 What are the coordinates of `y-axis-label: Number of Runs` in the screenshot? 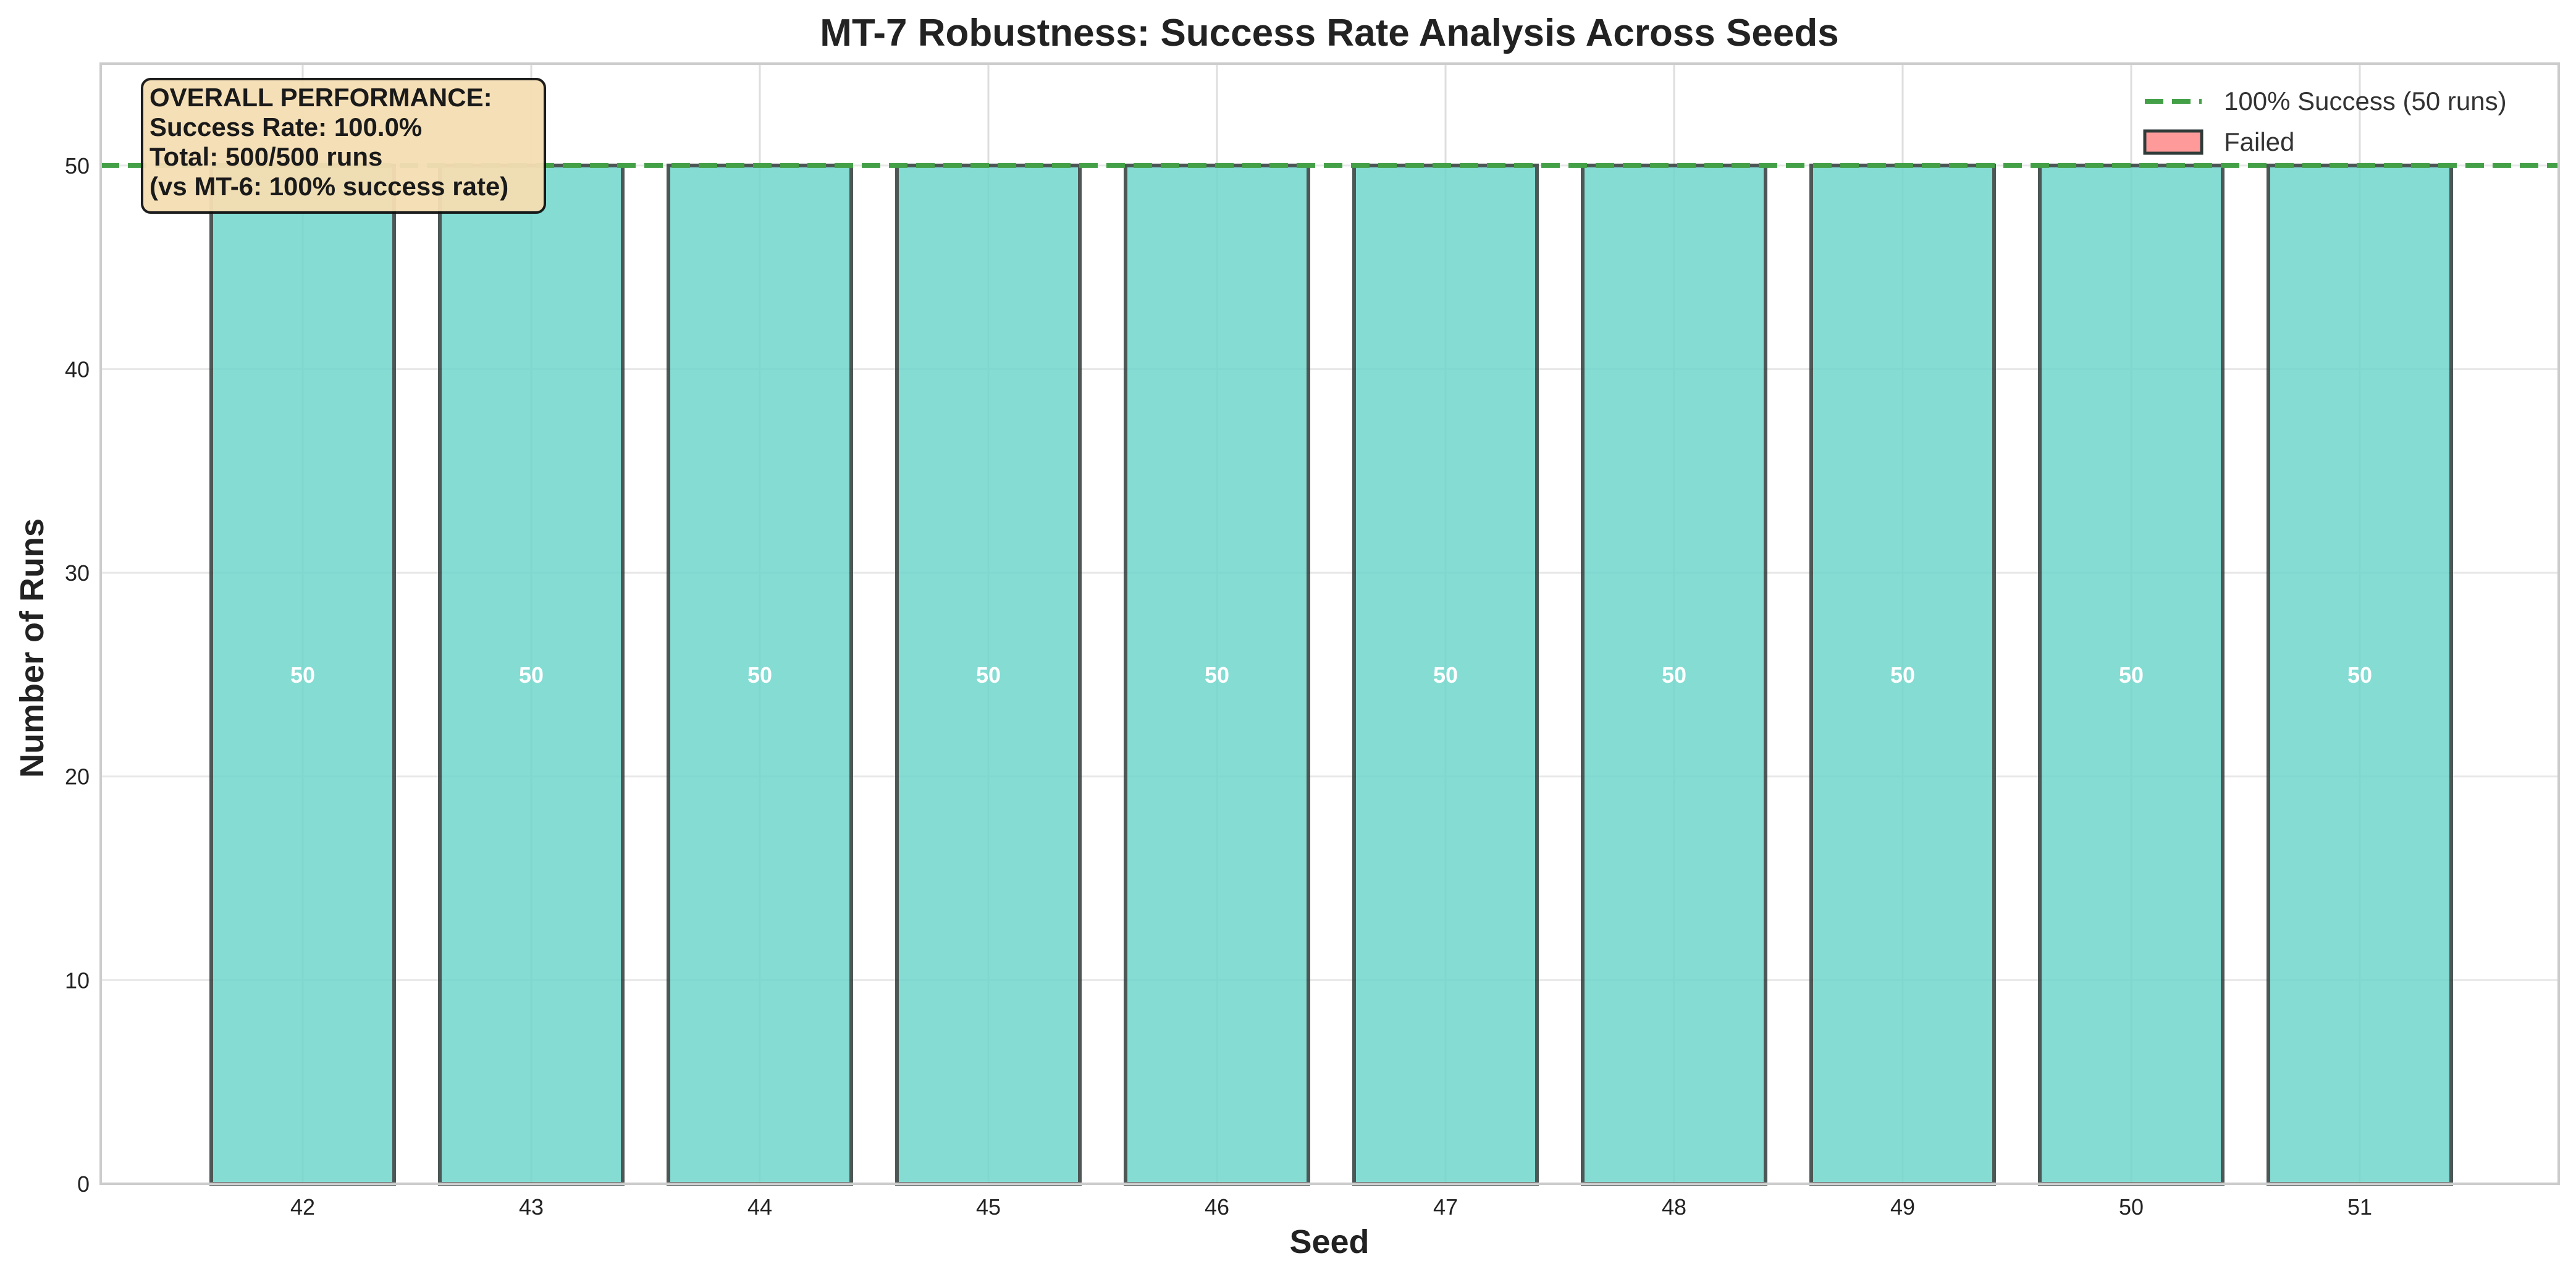 It's located at (32, 648).